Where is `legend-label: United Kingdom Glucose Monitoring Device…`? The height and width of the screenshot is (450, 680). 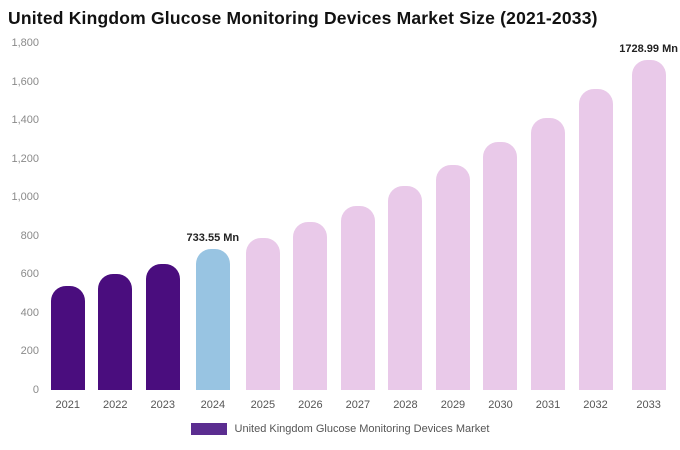 legend-label: United Kingdom Glucose Monitoring Device… is located at coordinates (362, 429).